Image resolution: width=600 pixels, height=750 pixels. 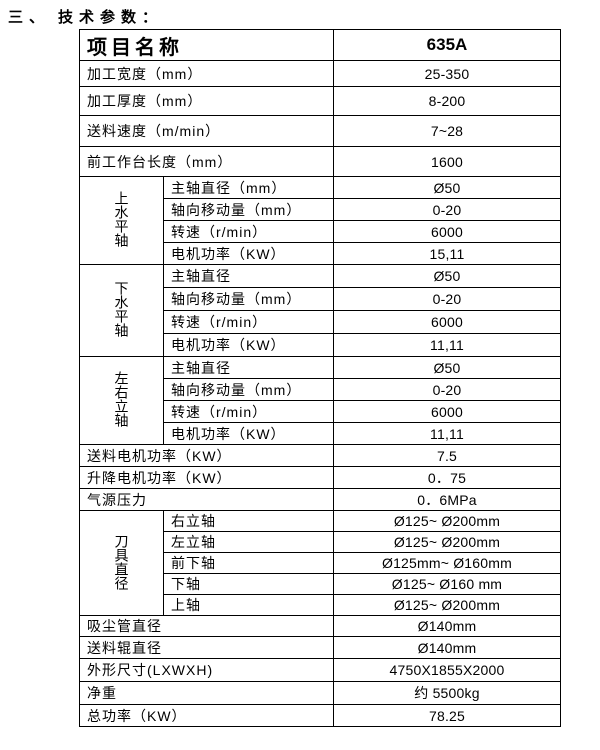 What do you see at coordinates (29, 17) in the screenshot?
I see `section-number: 三、` at bounding box center [29, 17].